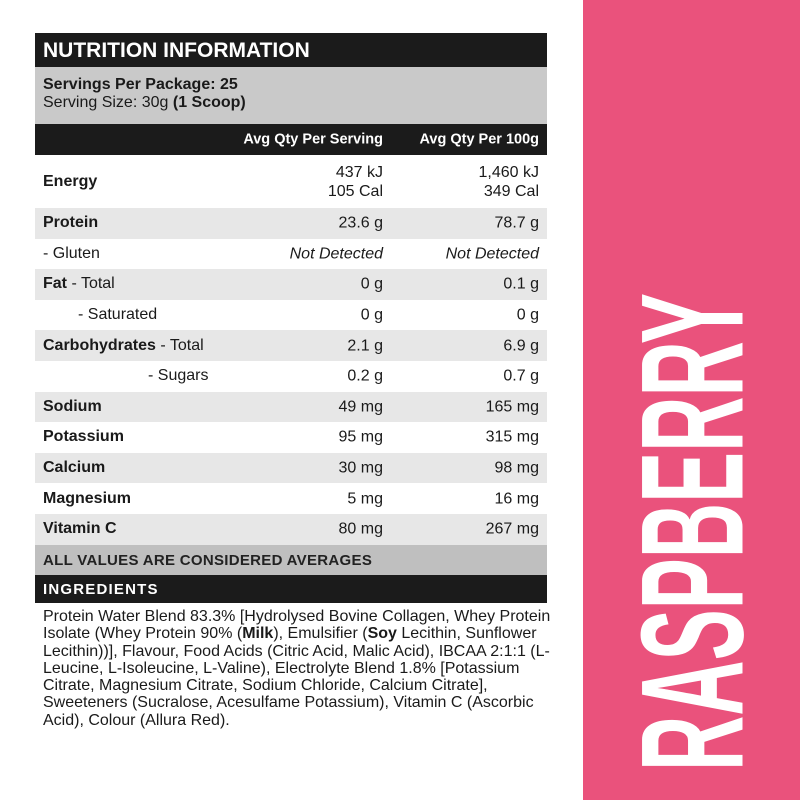  What do you see at coordinates (512, 437) in the screenshot?
I see `value: 315 mg` at bounding box center [512, 437].